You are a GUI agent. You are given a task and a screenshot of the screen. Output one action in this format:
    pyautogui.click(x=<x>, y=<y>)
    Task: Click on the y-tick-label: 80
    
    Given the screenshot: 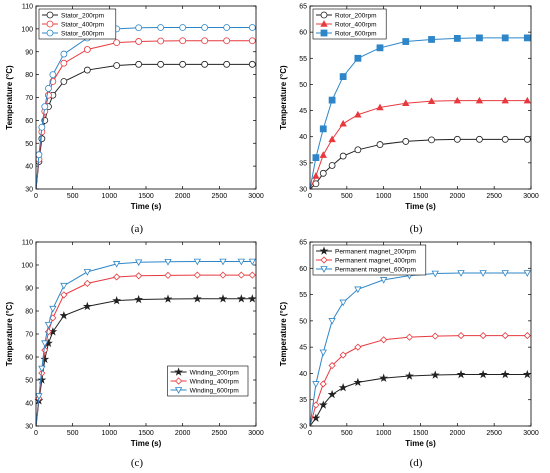 What is the action you would take?
    pyautogui.click(x=29, y=312)
    